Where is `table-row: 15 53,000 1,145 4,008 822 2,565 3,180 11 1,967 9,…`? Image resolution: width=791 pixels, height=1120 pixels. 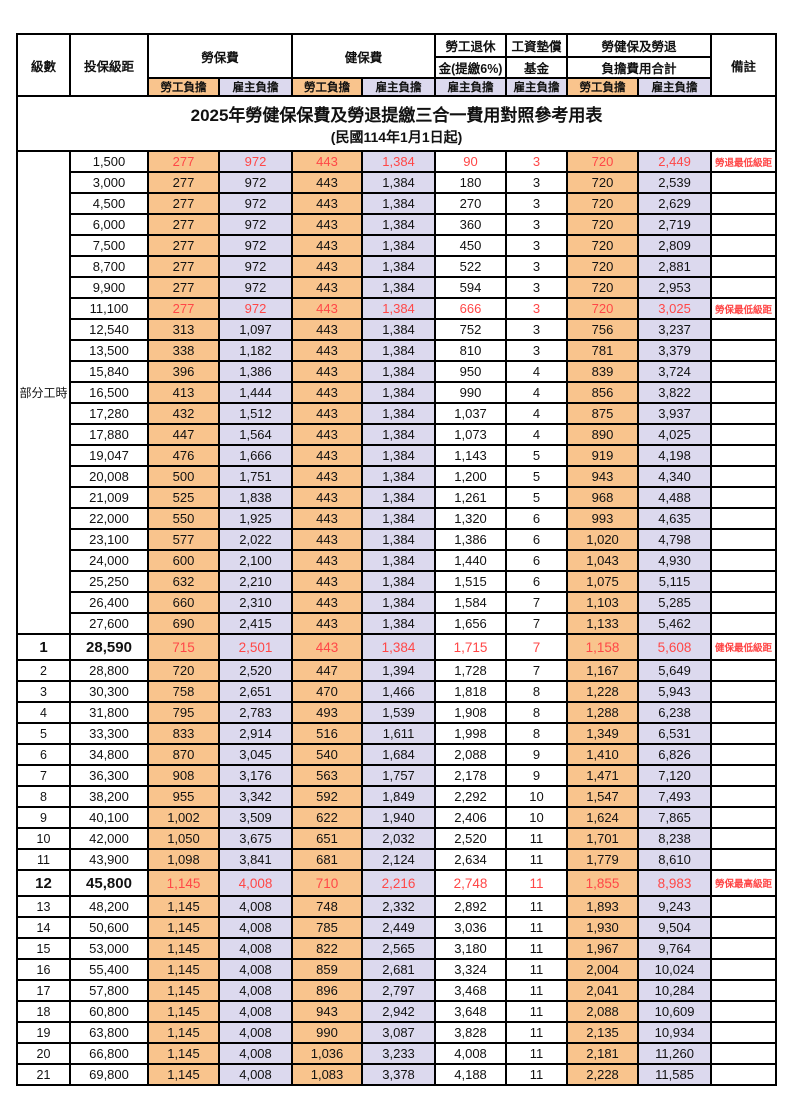
table-row: 15 53,000 1,145 4,008 822 2,565 3,180 11 1,967 9,… is located at coordinates (397, 948).